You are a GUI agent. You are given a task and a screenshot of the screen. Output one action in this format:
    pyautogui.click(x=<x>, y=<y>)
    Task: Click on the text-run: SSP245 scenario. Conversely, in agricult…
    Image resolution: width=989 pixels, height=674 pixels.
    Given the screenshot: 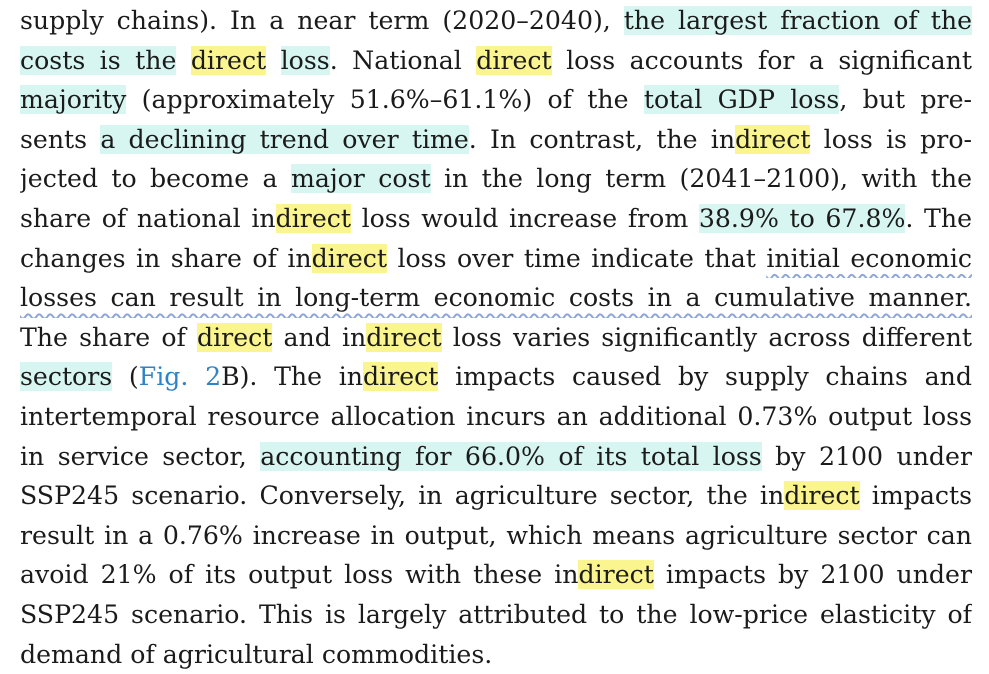 What is the action you would take?
    pyautogui.click(x=402, y=495)
    